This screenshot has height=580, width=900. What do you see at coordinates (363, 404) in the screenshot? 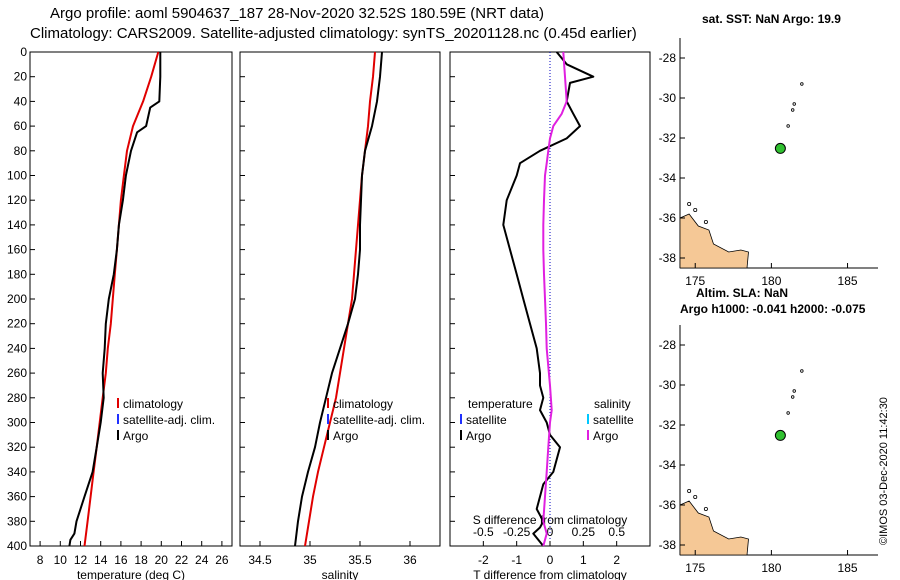
I see `sal-legend-climatology-label: climatology` at bounding box center [363, 404].